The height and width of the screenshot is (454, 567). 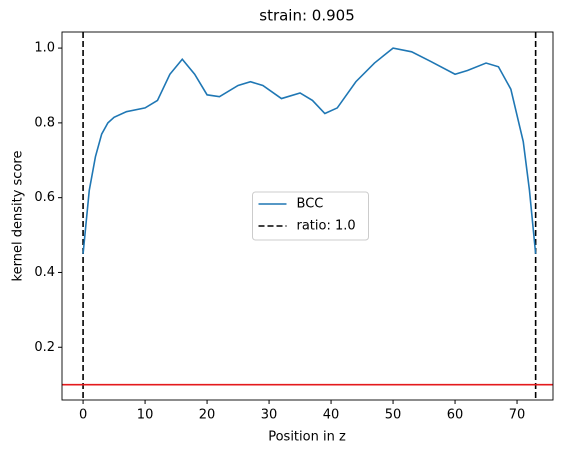 What do you see at coordinates (269, 415) in the screenshot?
I see `x-tick-label: 30` at bounding box center [269, 415].